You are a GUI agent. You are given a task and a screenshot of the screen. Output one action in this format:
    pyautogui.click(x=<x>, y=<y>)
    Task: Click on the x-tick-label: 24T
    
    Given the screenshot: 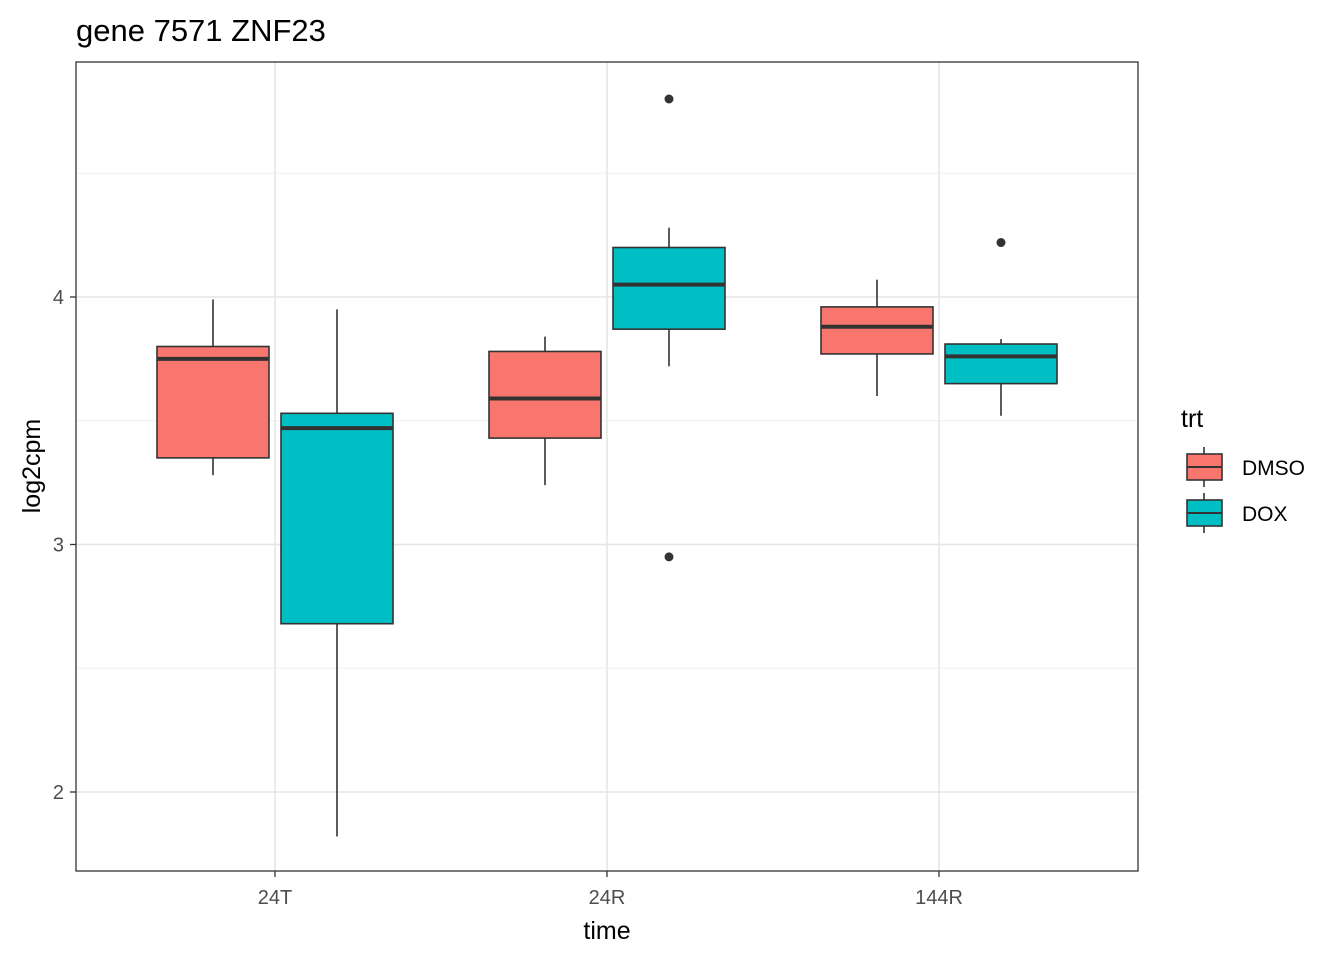 What is the action you would take?
    pyautogui.click(x=275, y=898)
    